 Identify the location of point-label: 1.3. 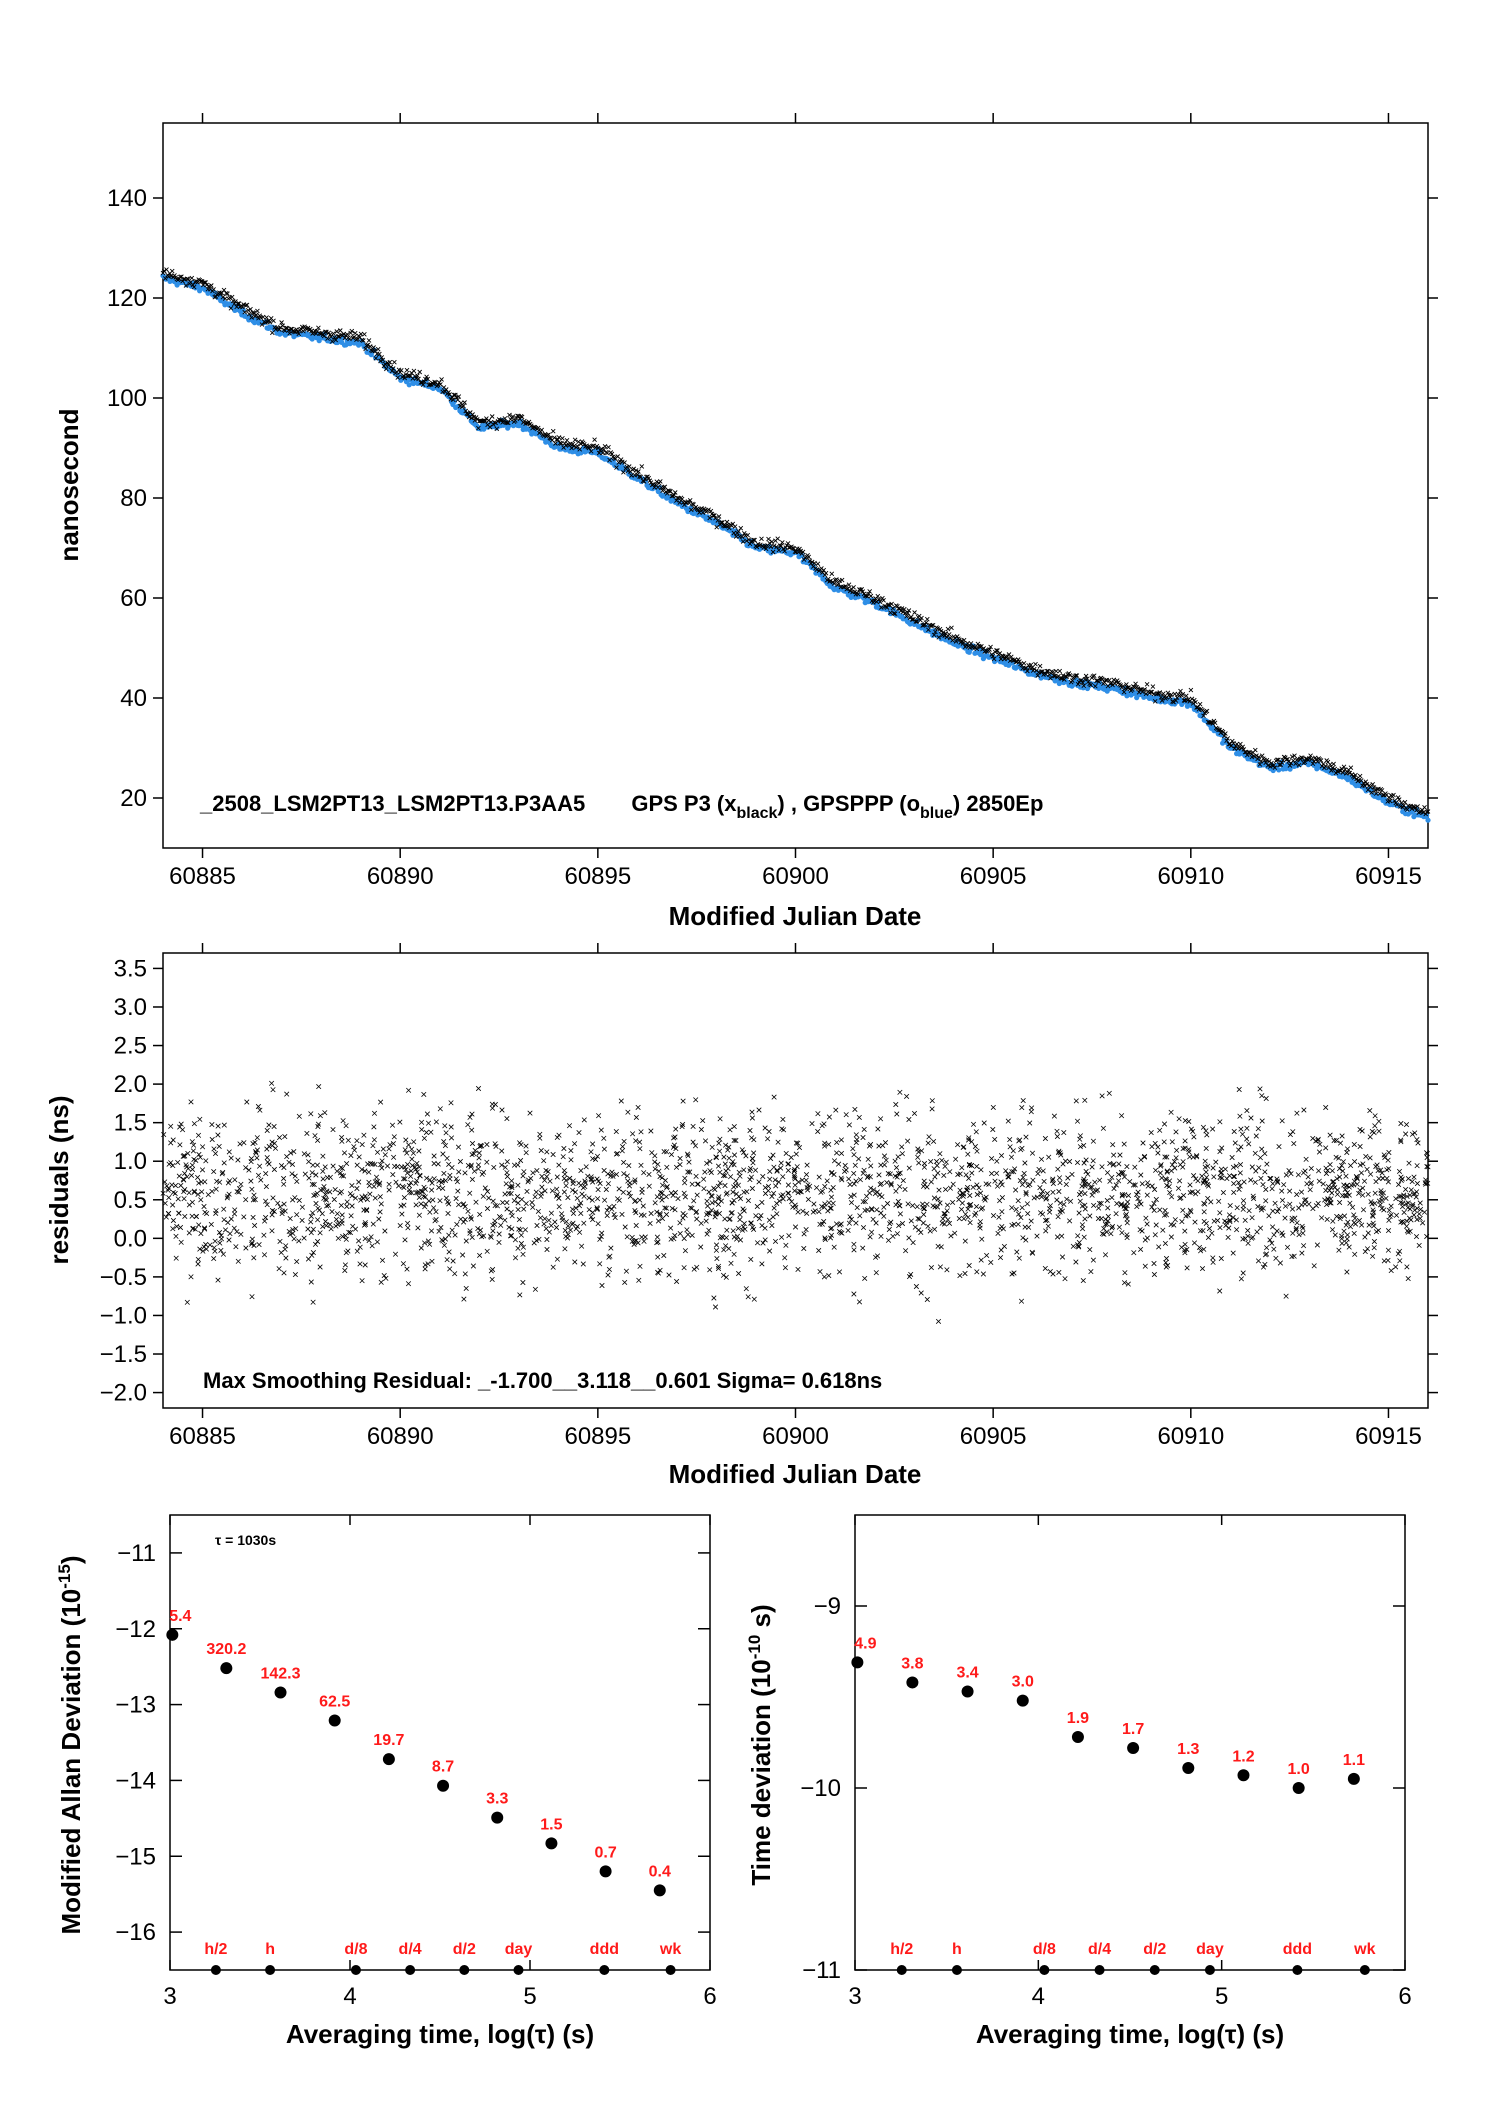
(1188, 1749).